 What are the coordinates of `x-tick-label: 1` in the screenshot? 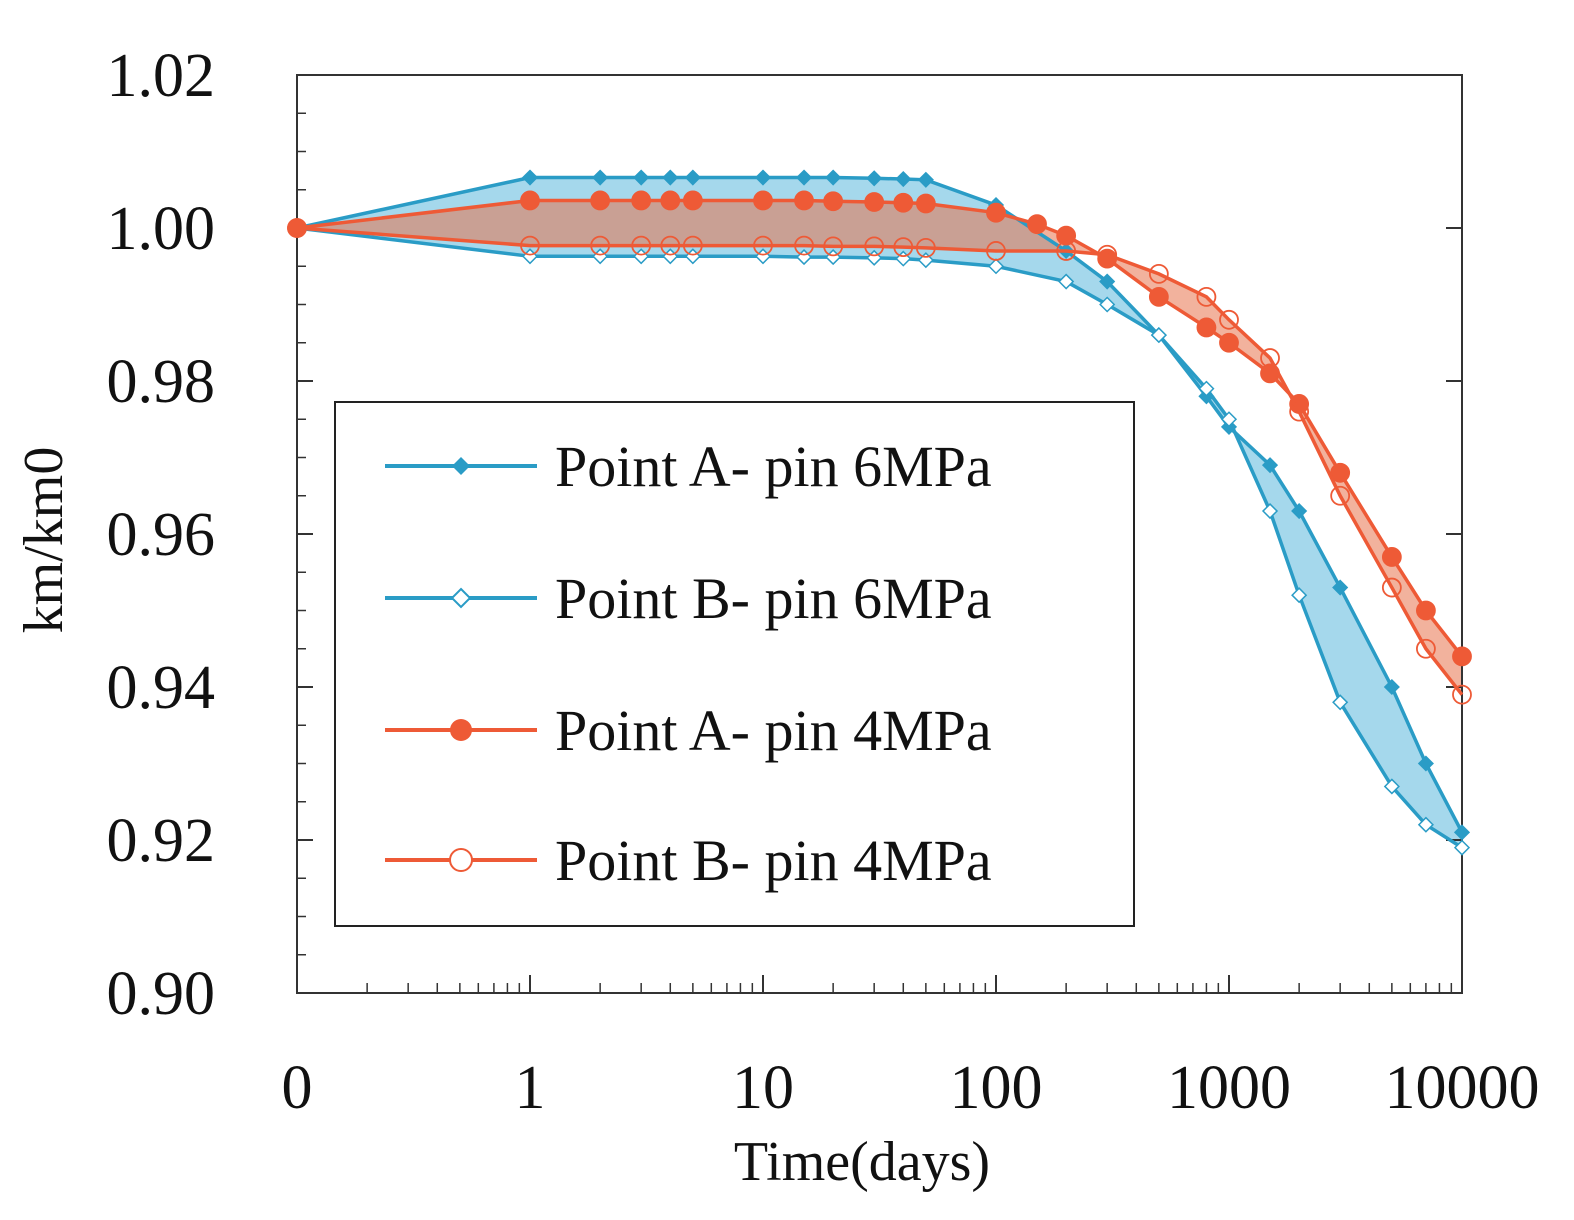 It's located at (530, 1088).